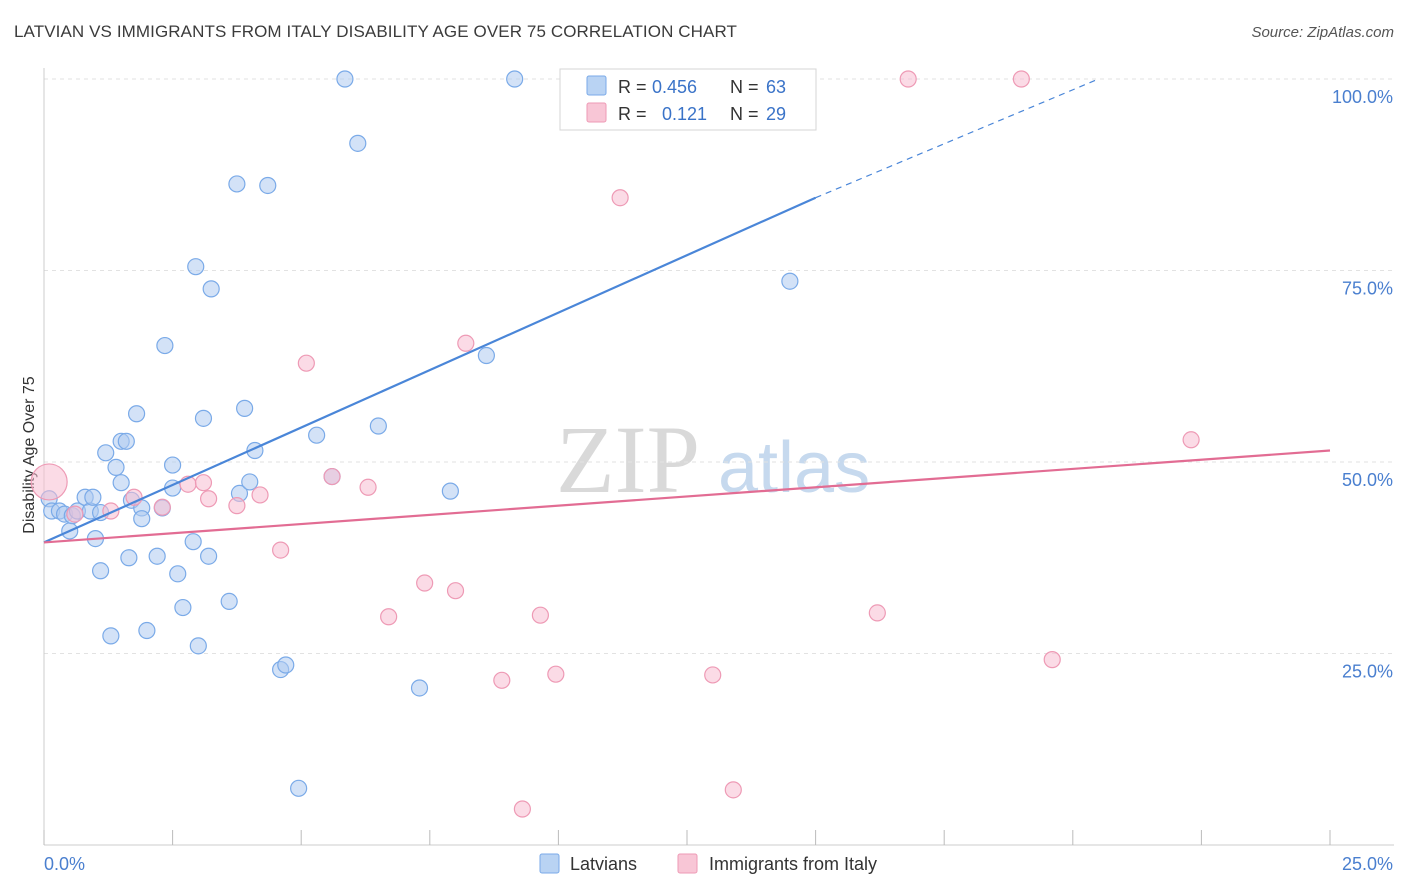 The width and height of the screenshot is (1406, 892). Describe the element at coordinates (687, 863) in the screenshot. I see `bottom-legend-swatch-italy` at that location.